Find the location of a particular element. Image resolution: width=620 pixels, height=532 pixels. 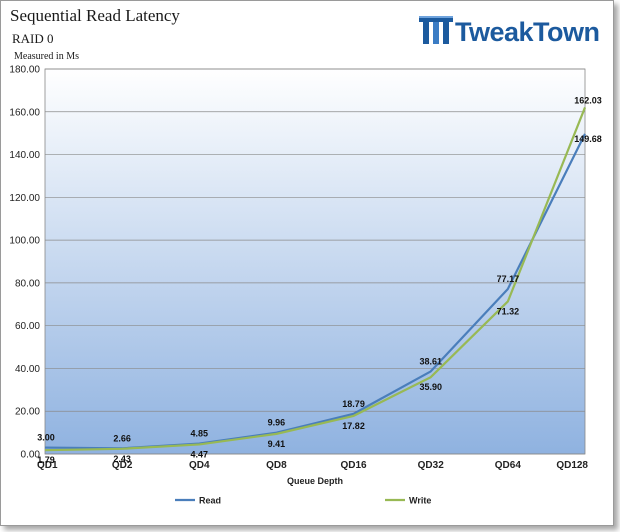

y-tick-label: 180.00 is located at coordinates (24, 70).